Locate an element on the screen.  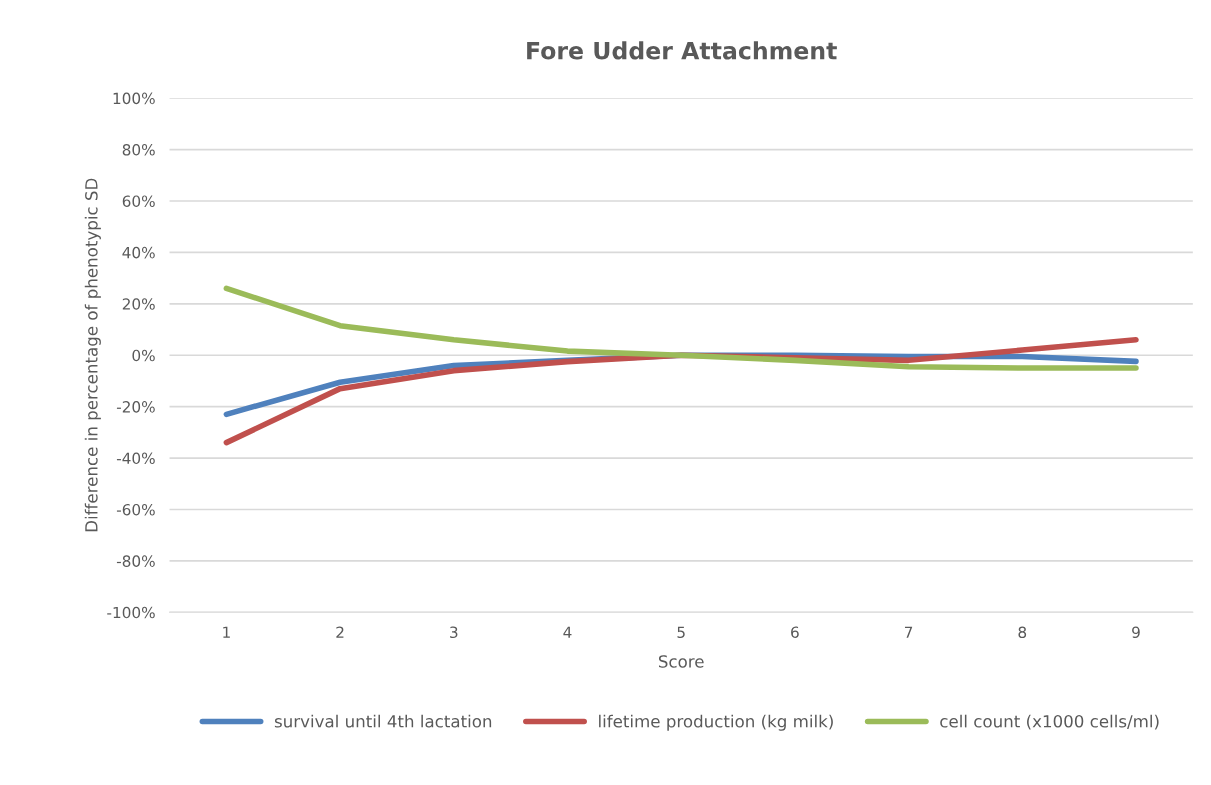
y-axis-title: Difference in percentage of phenotypic SD is located at coordinates (92, 355).